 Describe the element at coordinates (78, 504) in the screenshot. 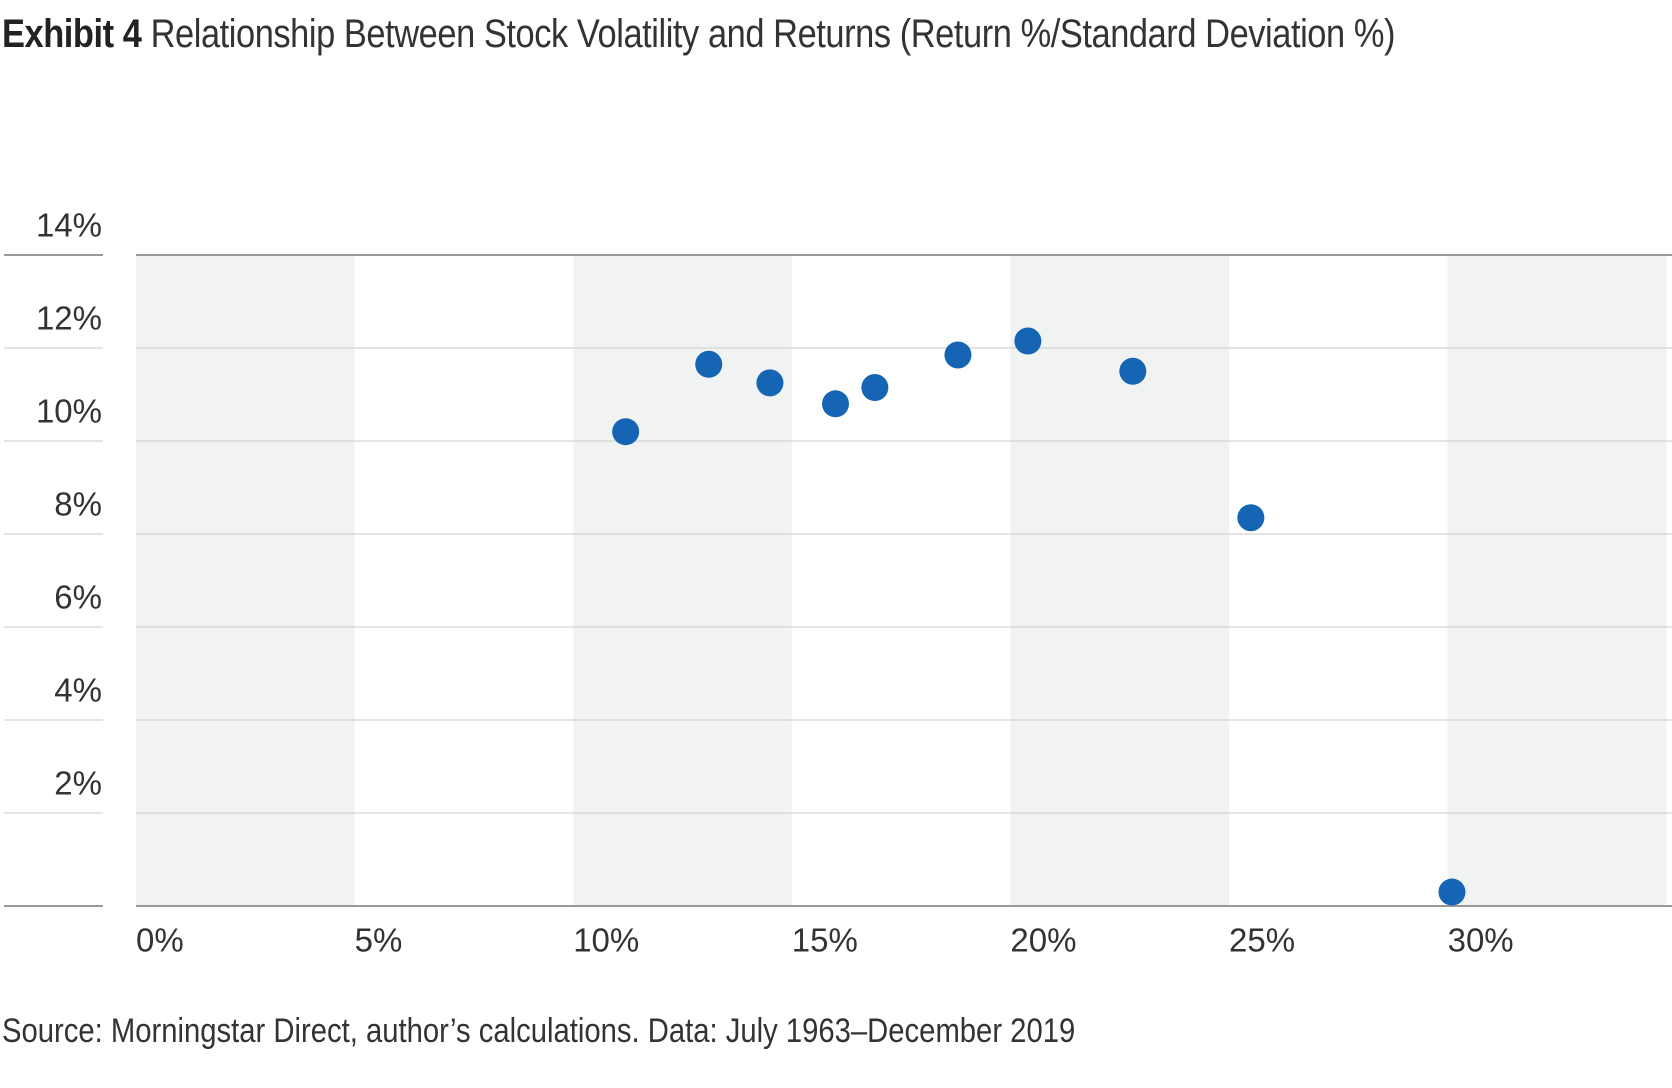

I see `y-tick-label: 8%` at that location.